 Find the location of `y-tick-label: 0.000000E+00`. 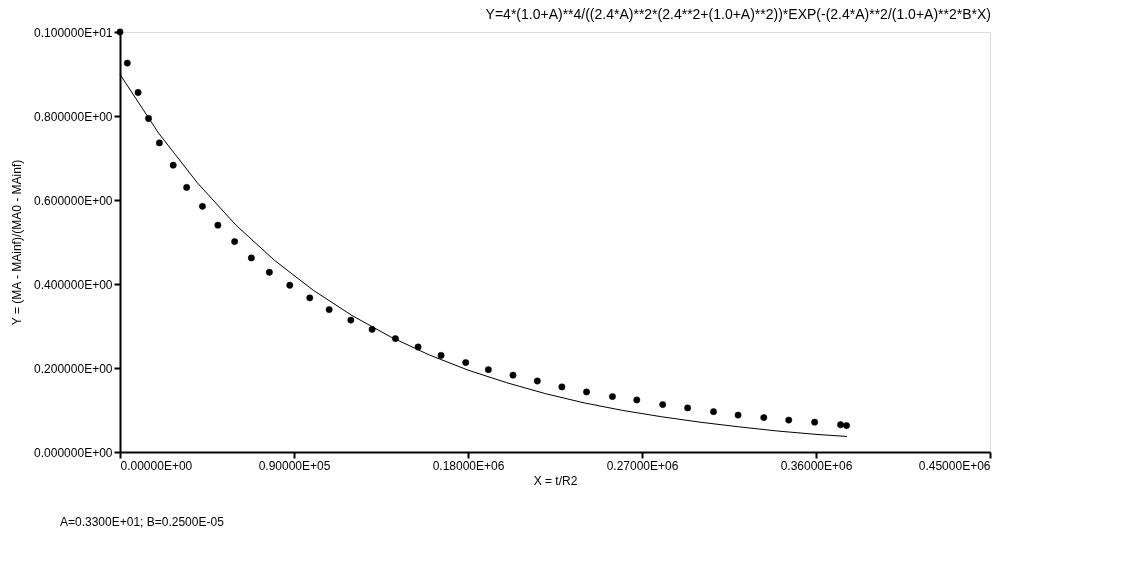

y-tick-label: 0.000000E+00 is located at coordinates (73, 452).